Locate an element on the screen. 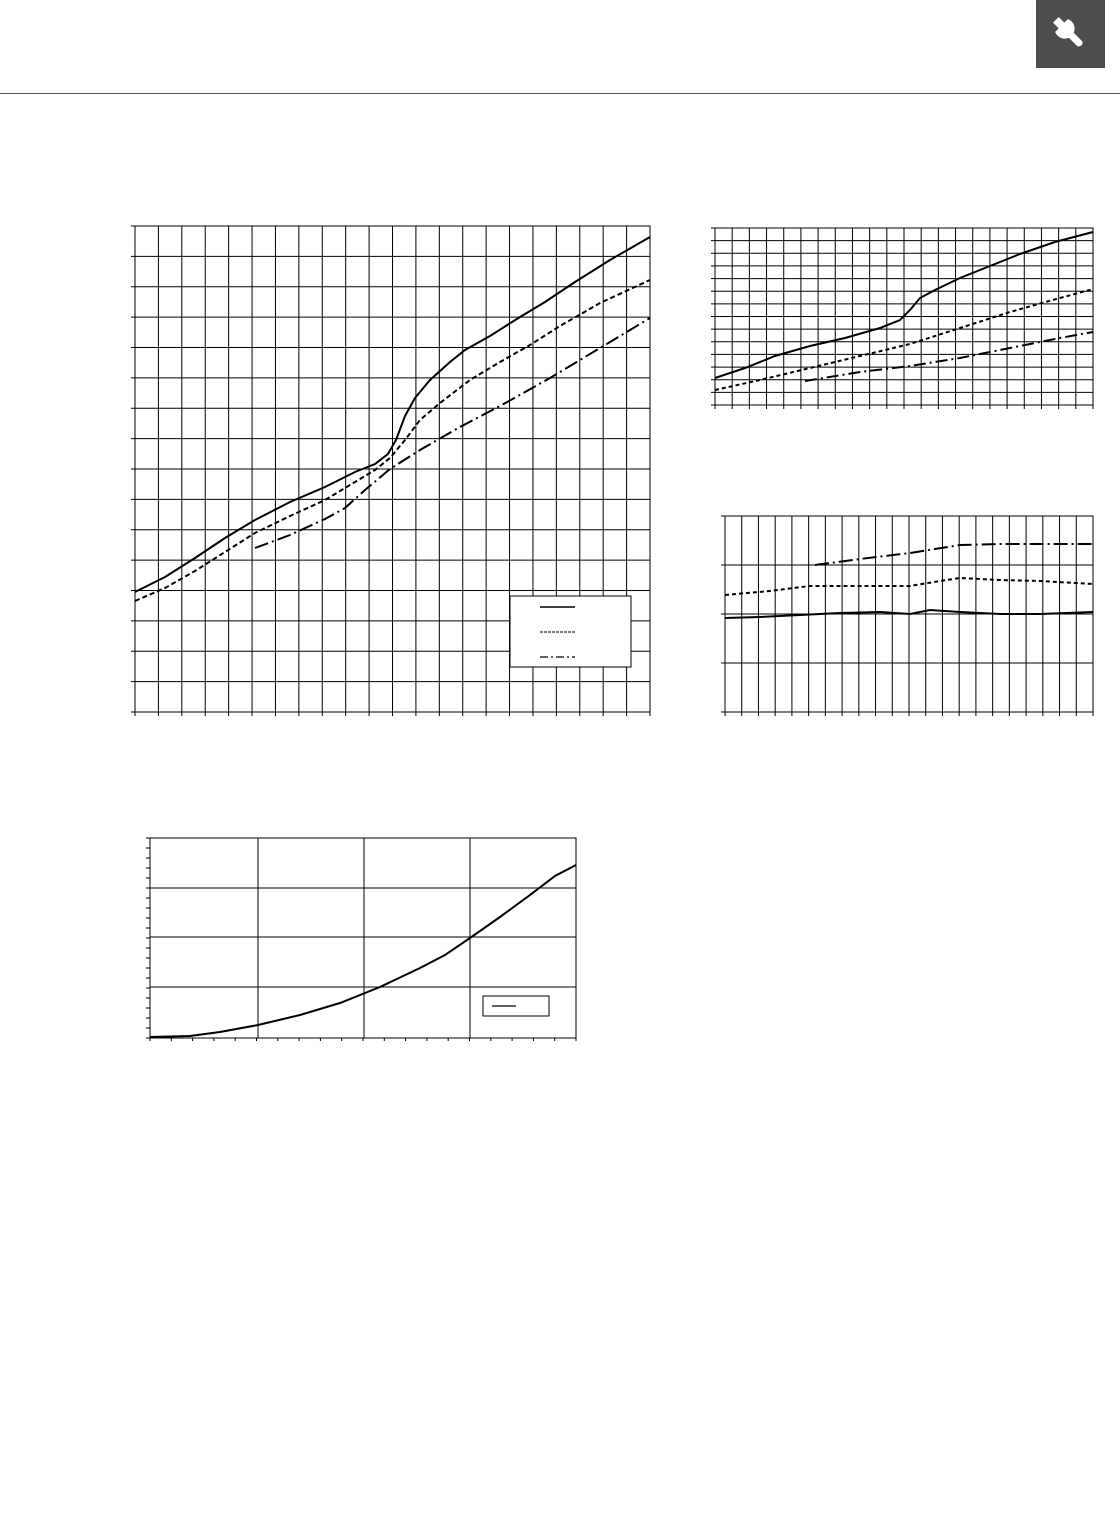 This screenshot has height=1533, width=1120. ticks is located at coordinates (361, 939).